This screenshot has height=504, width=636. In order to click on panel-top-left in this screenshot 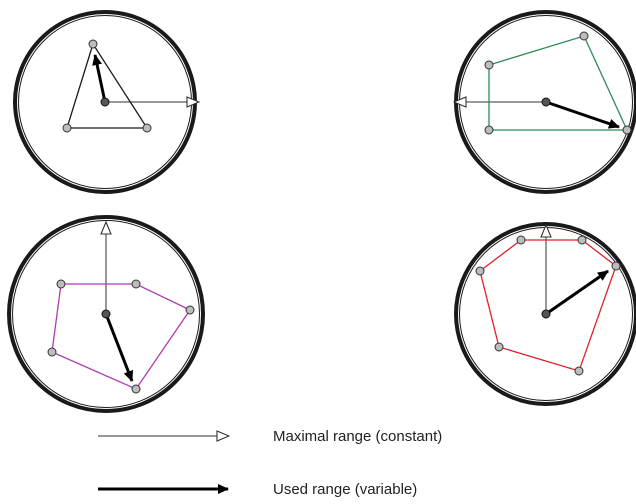, I will do `click(105, 102)`.